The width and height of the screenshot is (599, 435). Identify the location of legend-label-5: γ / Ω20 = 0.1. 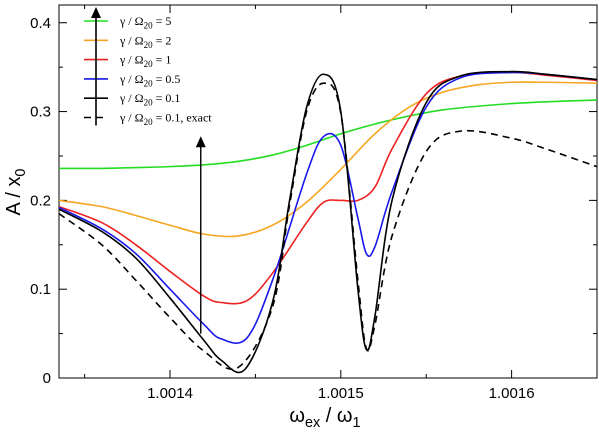
(149, 99).